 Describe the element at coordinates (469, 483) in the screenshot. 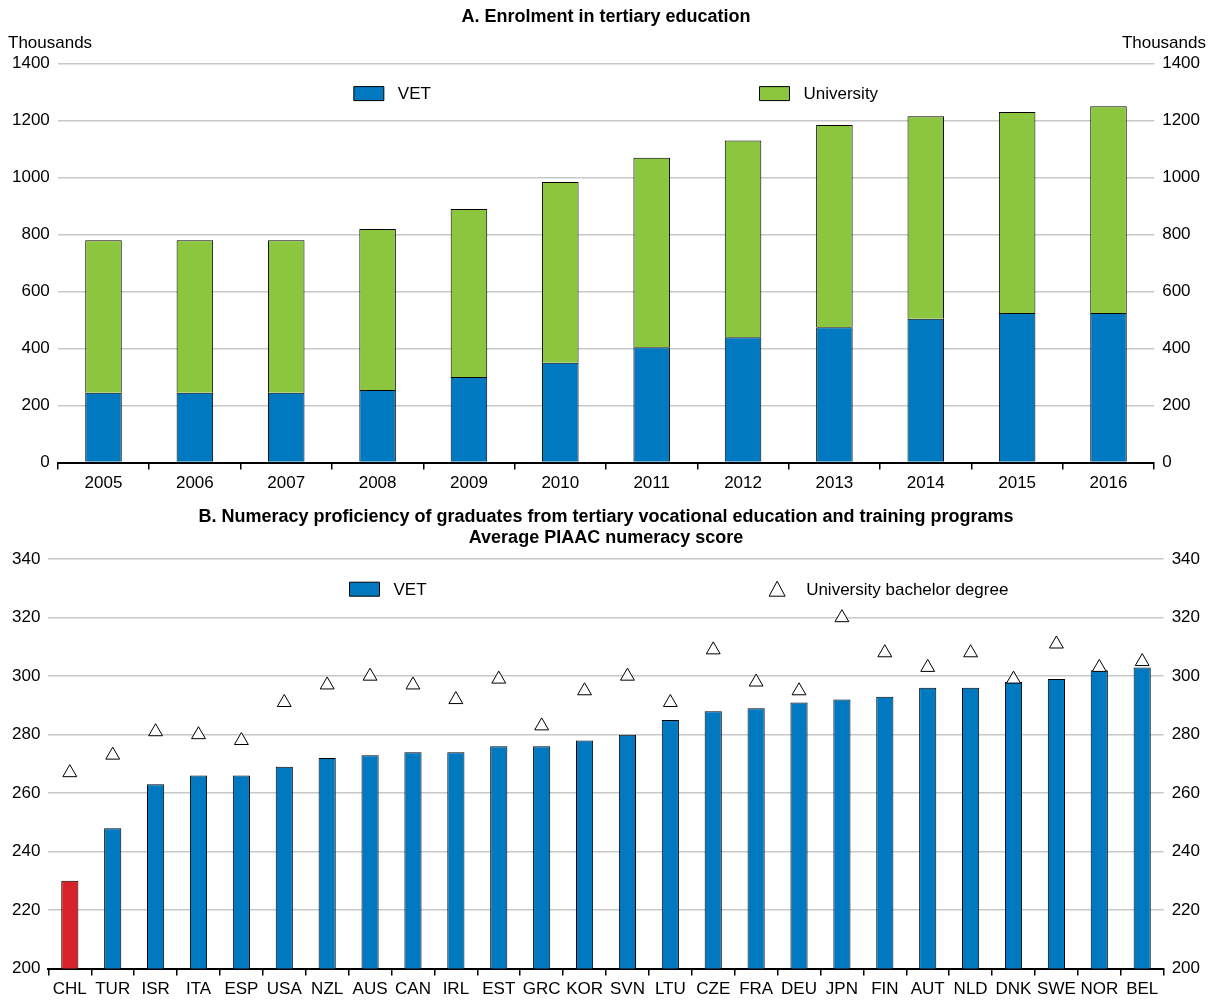

I see `x-tick-label: 2009` at that location.